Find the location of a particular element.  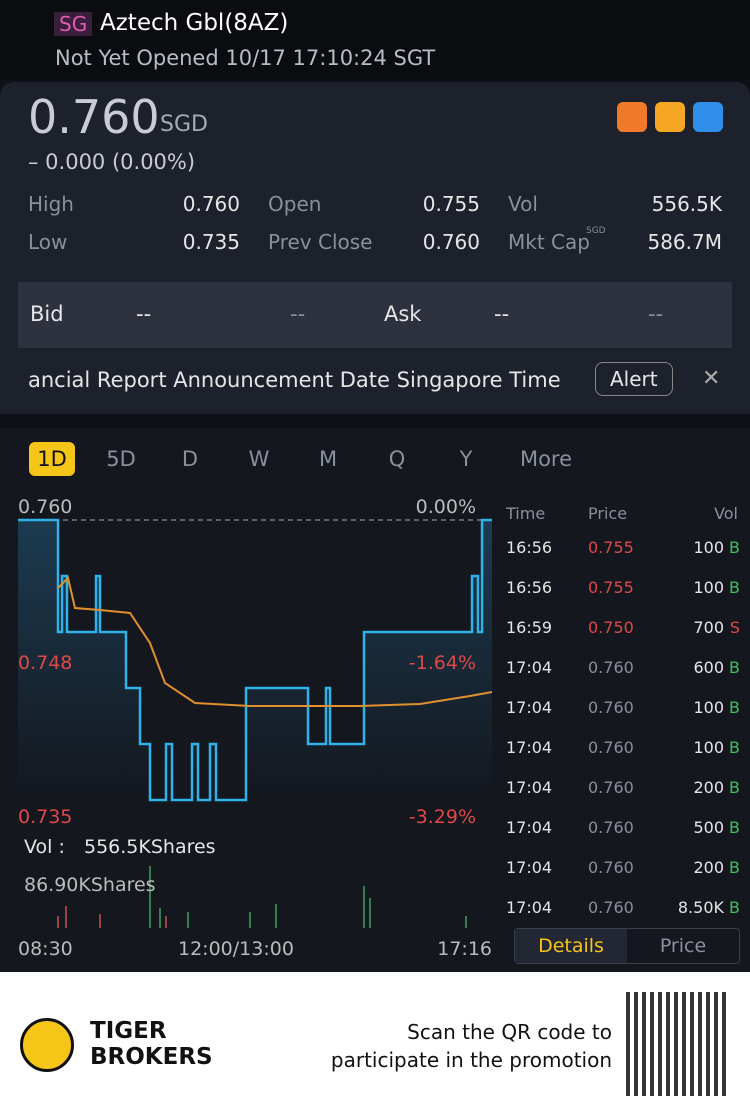

trade-vol: 200 is located at coordinates (708, 867).